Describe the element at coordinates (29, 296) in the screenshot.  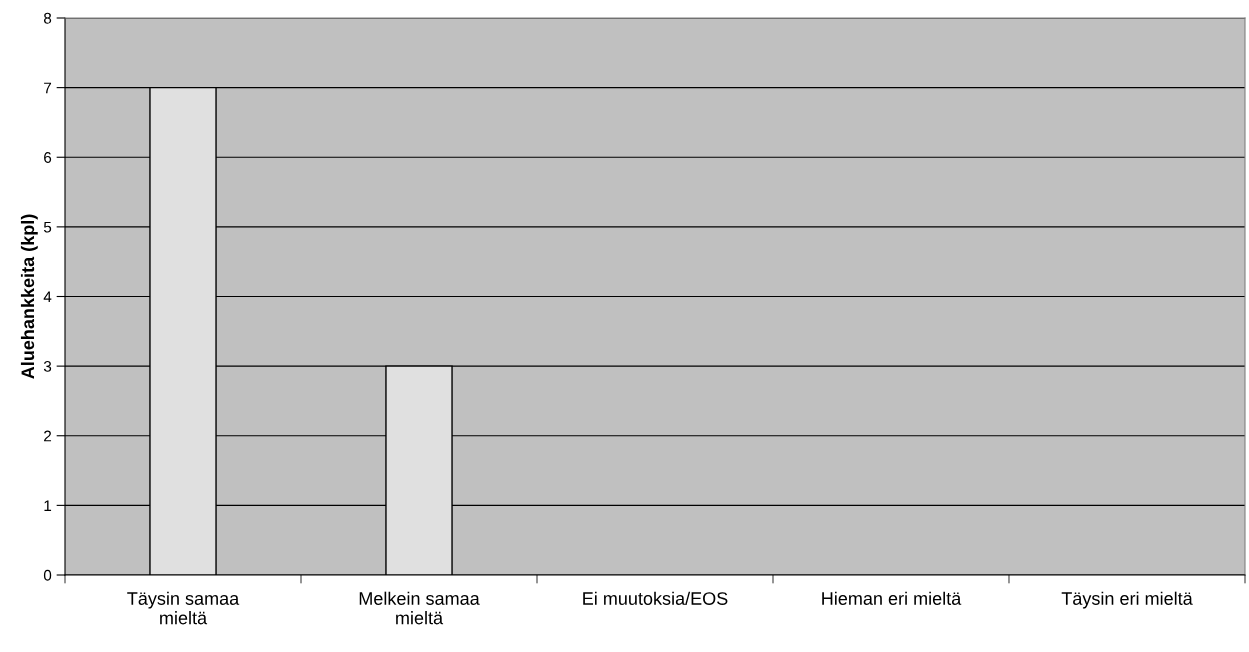
I see `y-axis-title: Aluehankkeita (kpl)` at that location.